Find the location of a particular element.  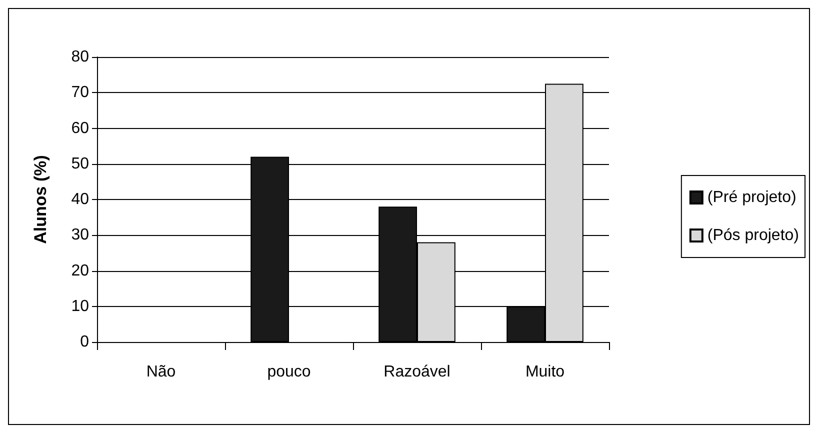

y-tick-label: 80 is located at coordinates (80, 57).